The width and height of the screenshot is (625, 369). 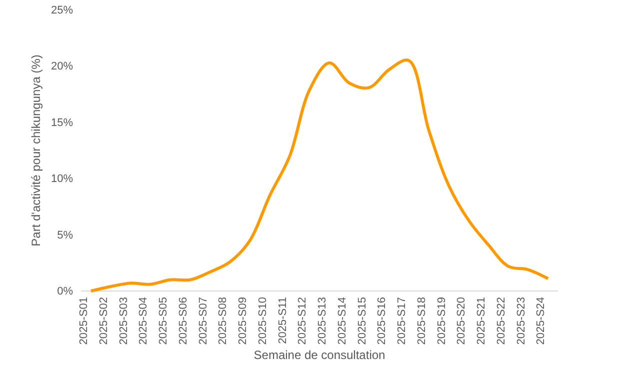 I want to click on y-tick-label: 0%, so click(x=65, y=292).